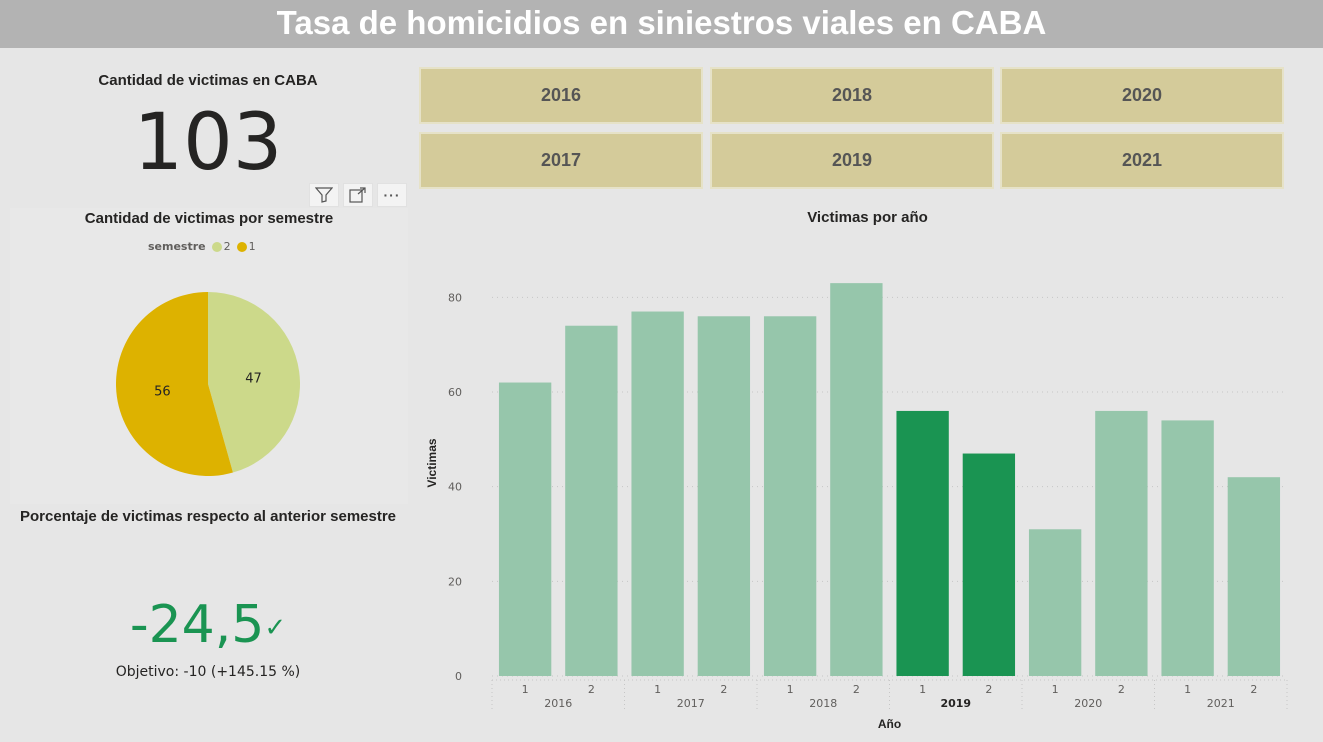 This screenshot has height=742, width=1323. I want to click on x-tick-label-year-2019: 2019, so click(955, 703).